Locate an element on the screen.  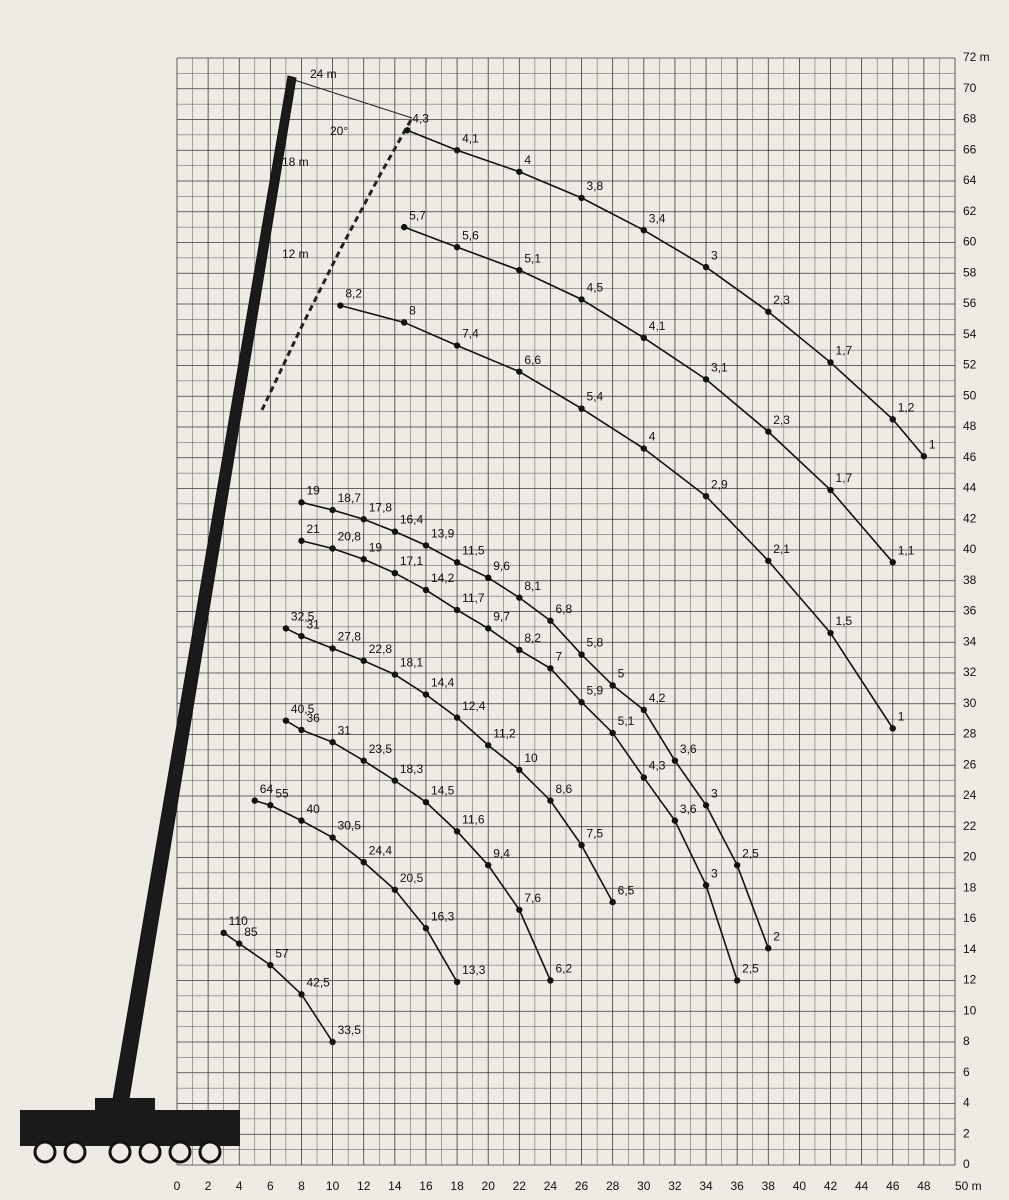
x-tick-label: 48 is located at coordinates (924, 1186).